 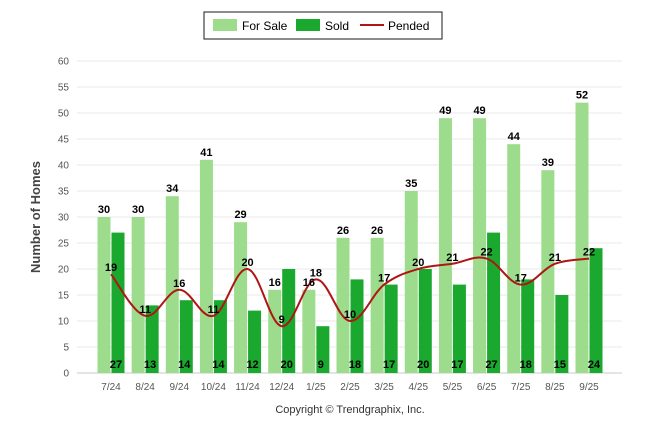 I want to click on pended-line, so click(x=350, y=292).